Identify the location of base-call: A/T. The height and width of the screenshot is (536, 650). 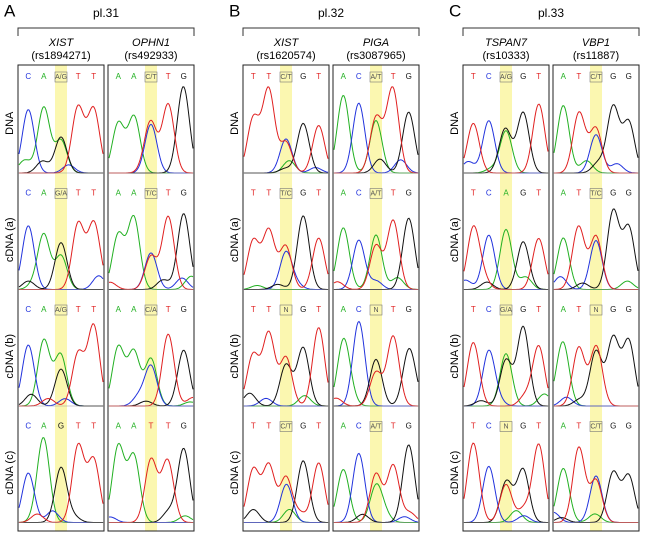
(377, 193).